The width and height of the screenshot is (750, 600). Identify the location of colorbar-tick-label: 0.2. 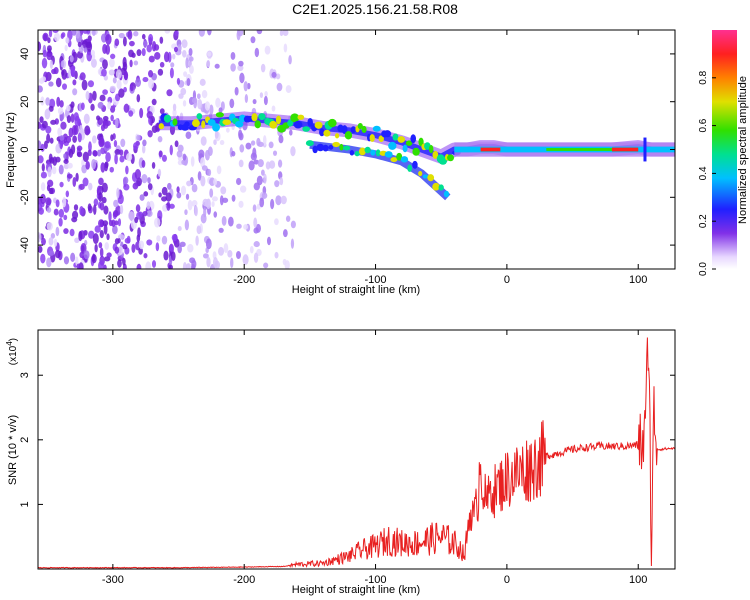
(703, 221).